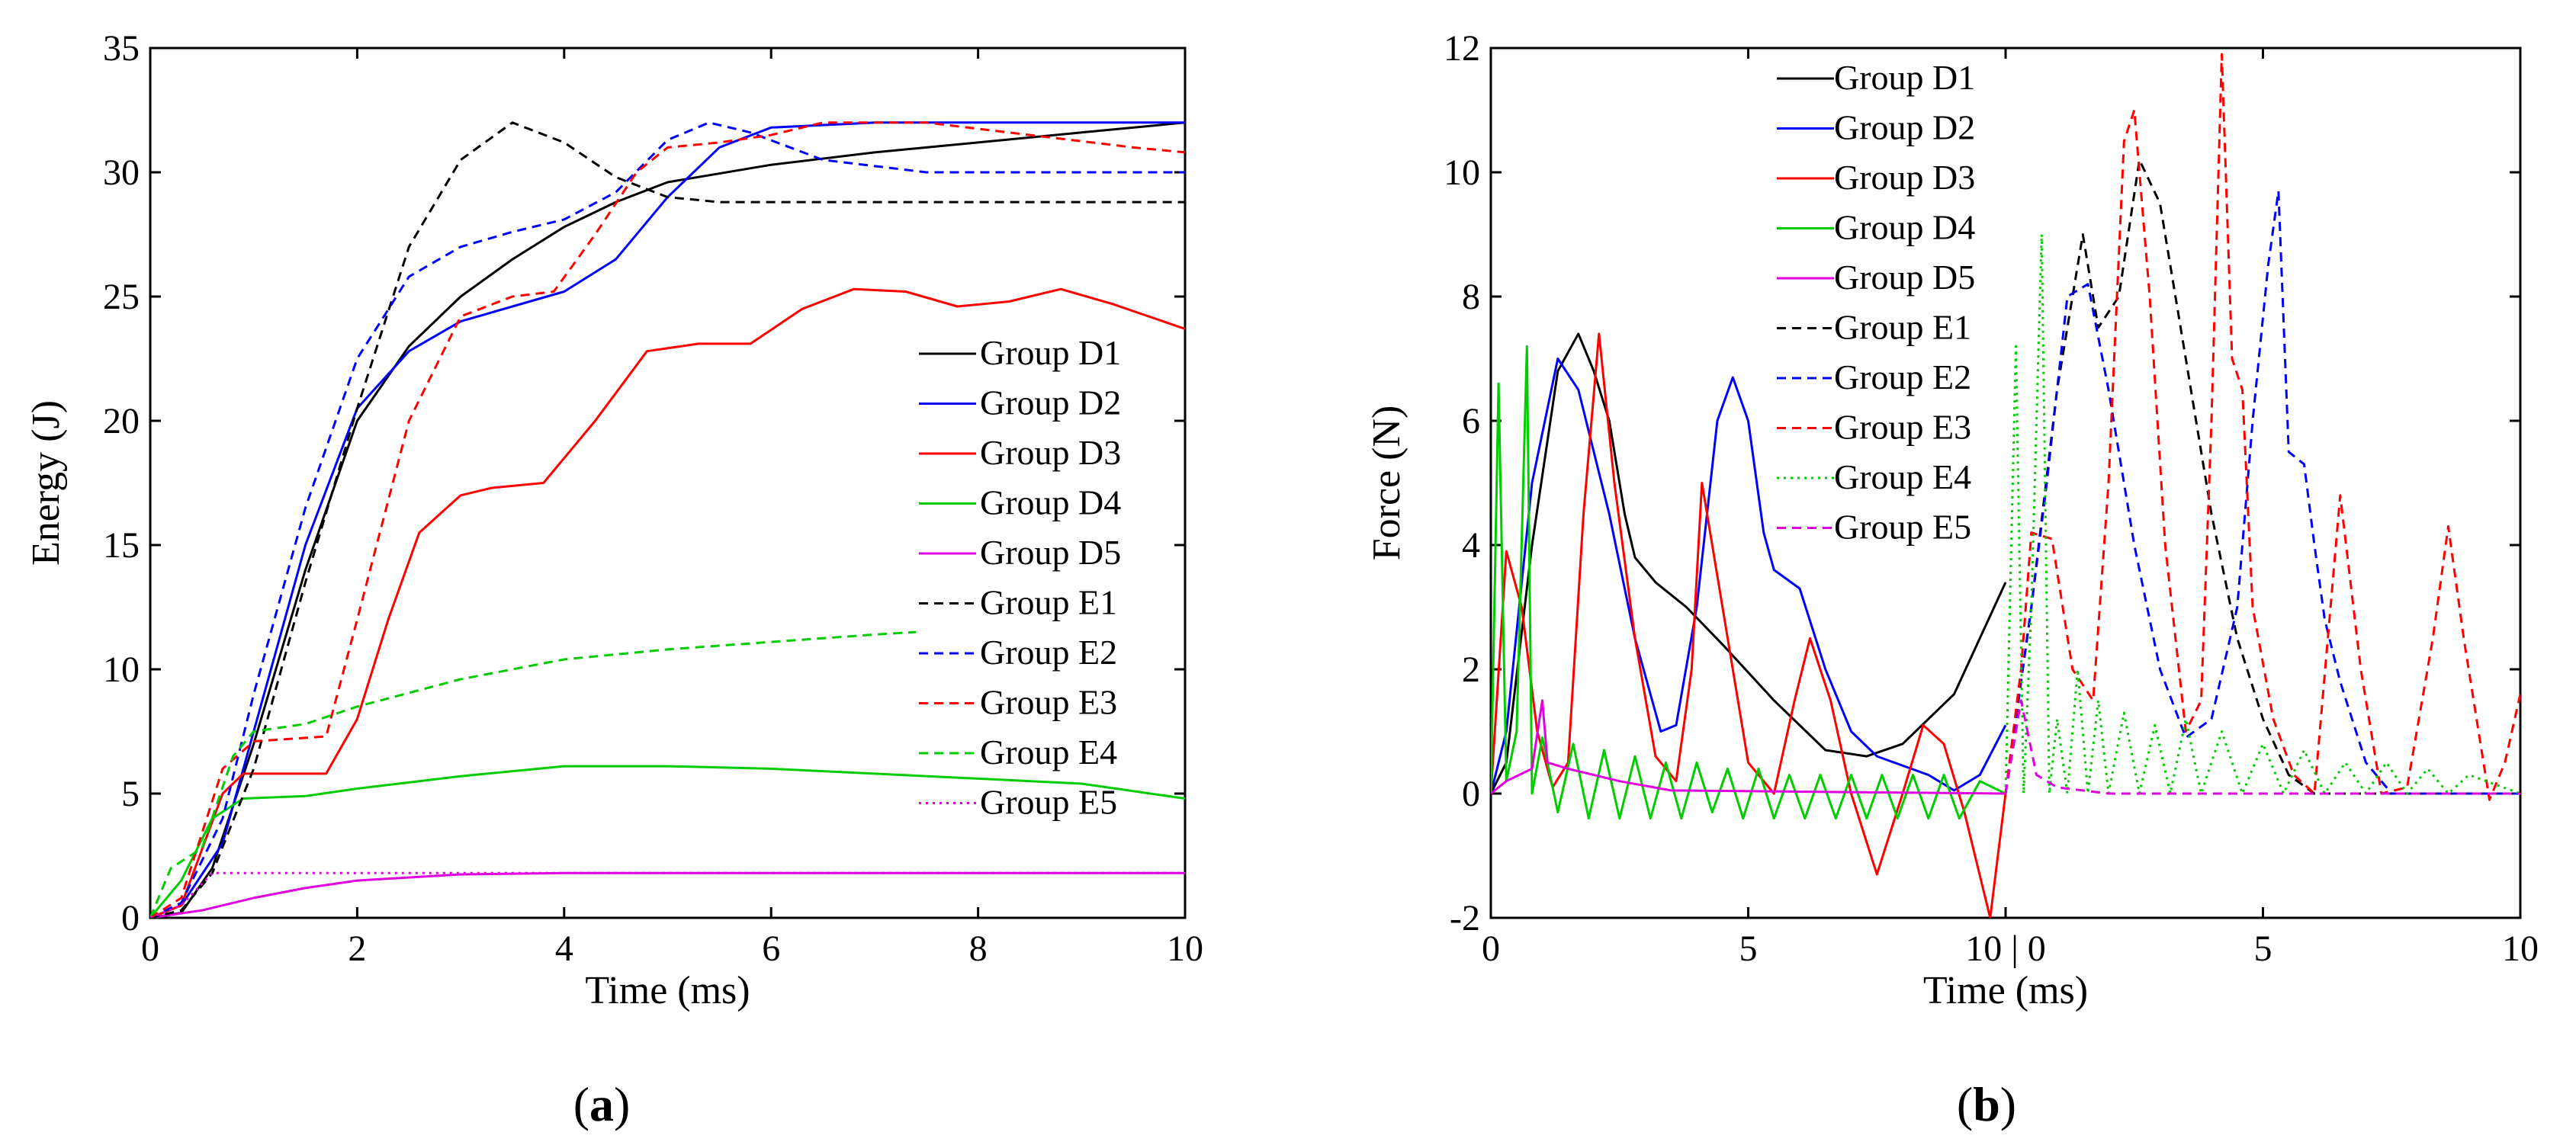 This screenshot has height=1145, width=2576. I want to click on series-line-group-e1, so click(2262, 477).